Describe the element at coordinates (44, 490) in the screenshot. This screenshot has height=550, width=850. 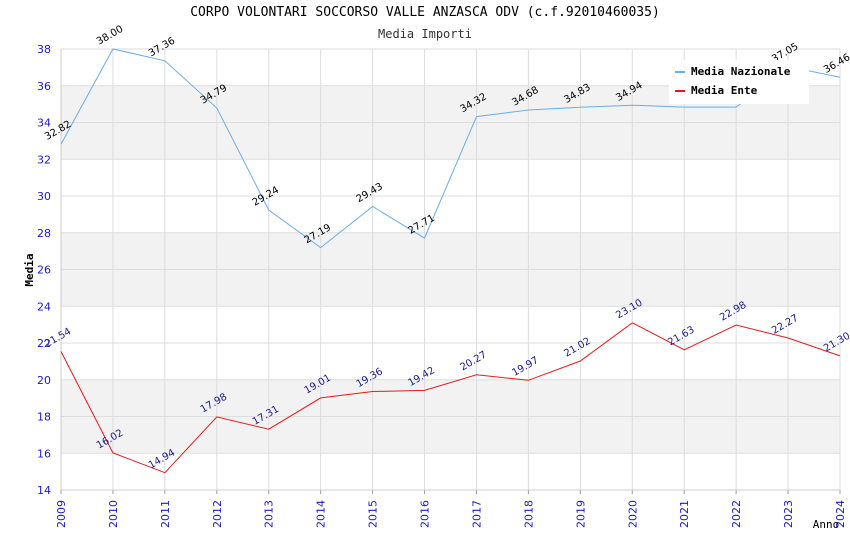
I see `y-tick-label: 14` at that location.